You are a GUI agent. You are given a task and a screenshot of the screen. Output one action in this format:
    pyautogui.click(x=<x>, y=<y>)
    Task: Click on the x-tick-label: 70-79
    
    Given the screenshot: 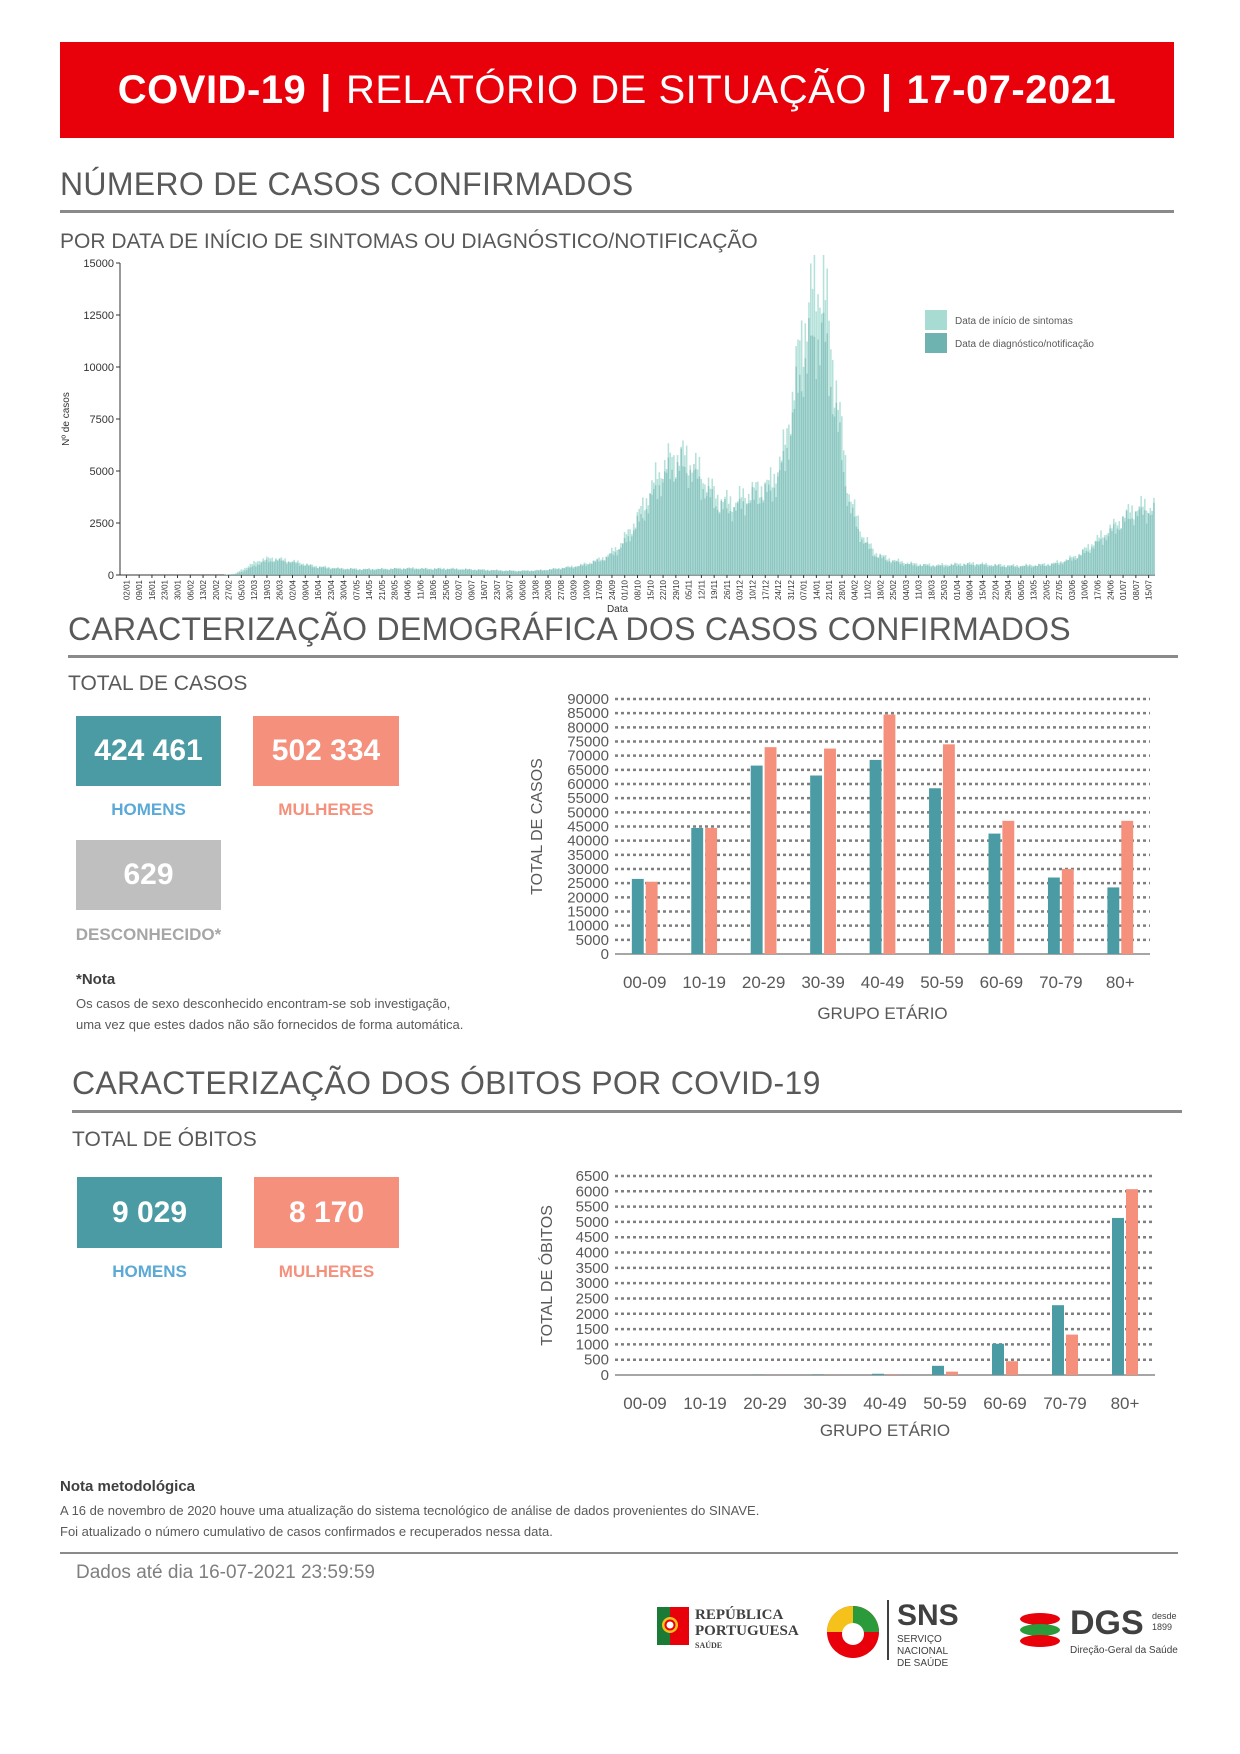 What is the action you would take?
    pyautogui.click(x=1064, y=1403)
    